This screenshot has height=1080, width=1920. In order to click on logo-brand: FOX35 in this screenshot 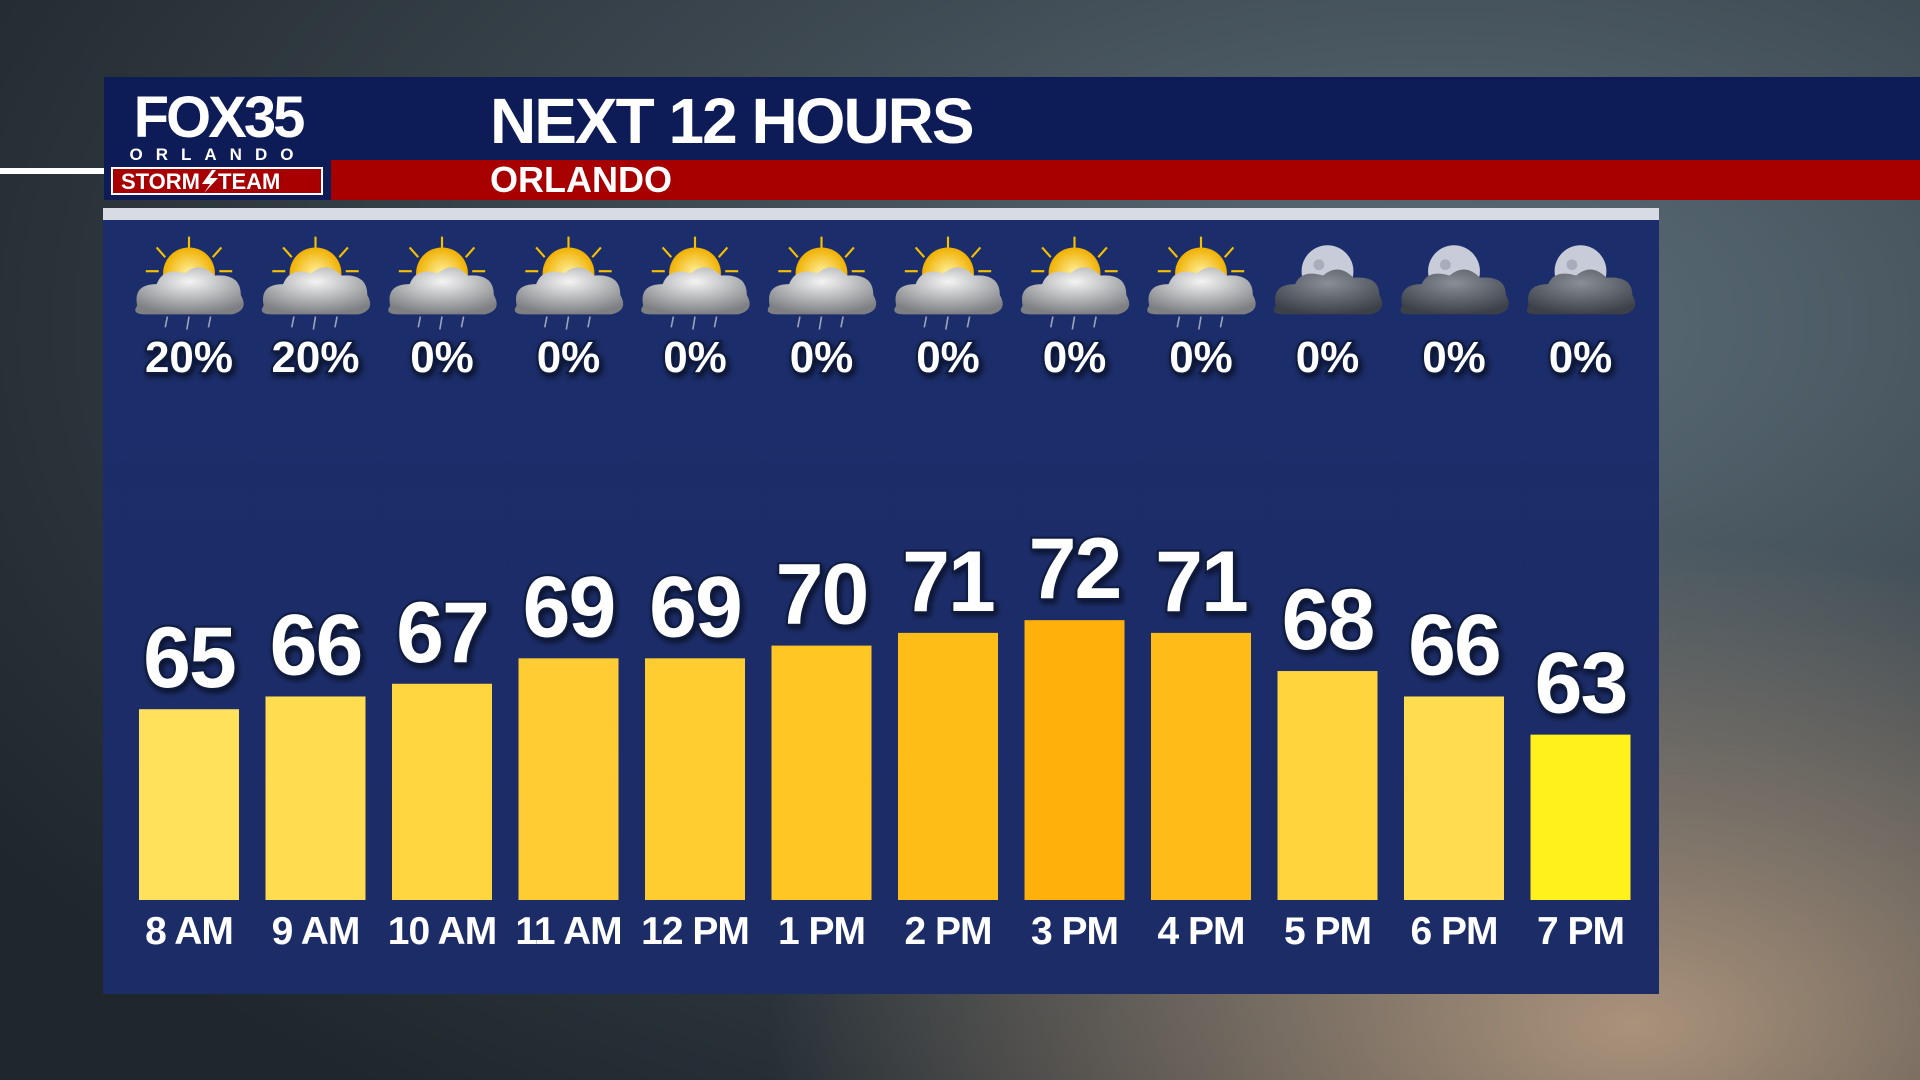, I will do `click(219, 117)`.